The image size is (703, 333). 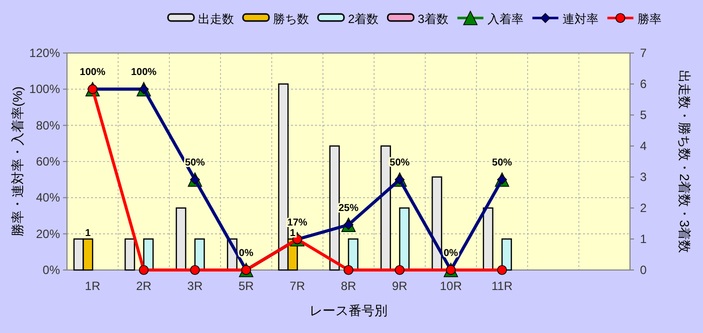 I want to click on y-tick-label: 0%, so click(x=51, y=270).